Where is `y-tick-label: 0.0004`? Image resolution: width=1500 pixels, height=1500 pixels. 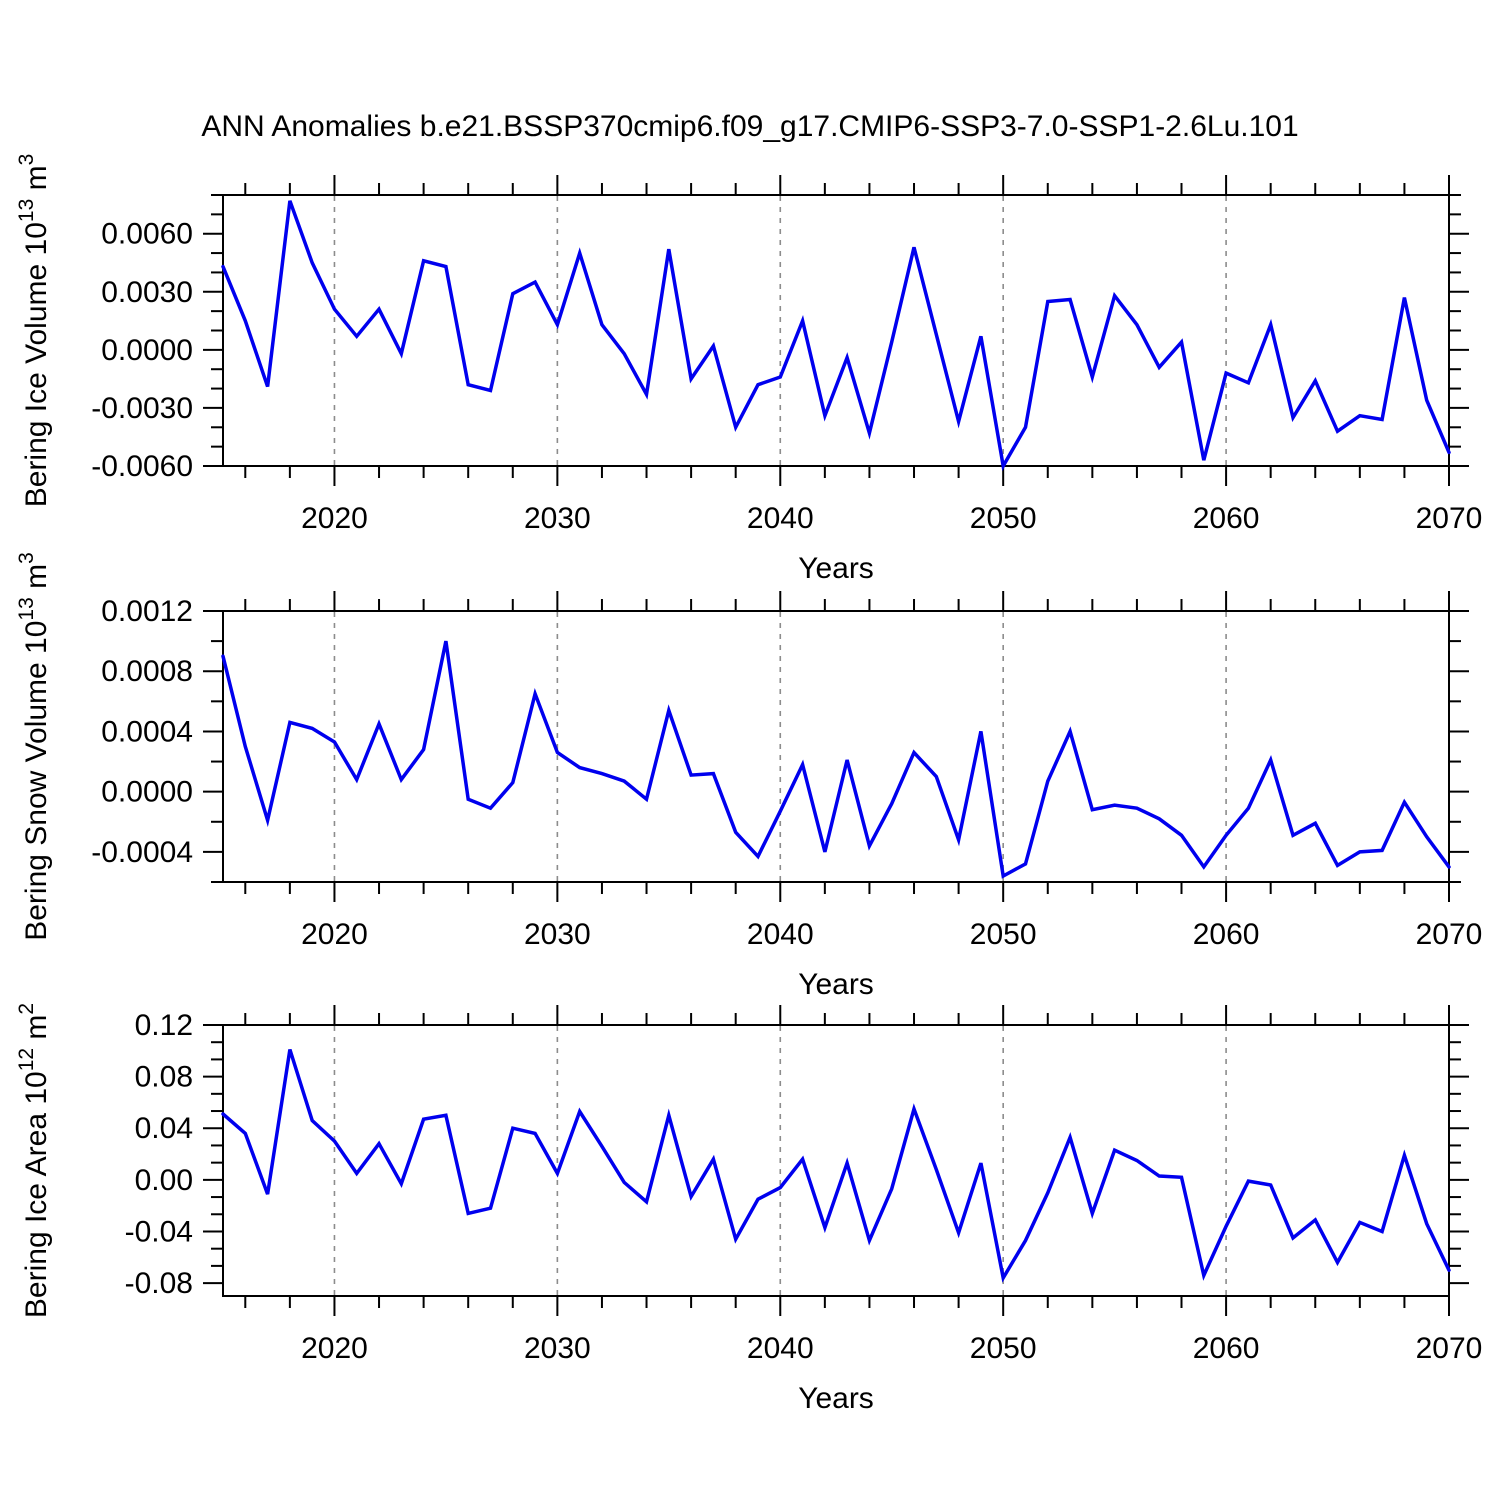 y-tick-label: 0.0004 is located at coordinates (147, 731).